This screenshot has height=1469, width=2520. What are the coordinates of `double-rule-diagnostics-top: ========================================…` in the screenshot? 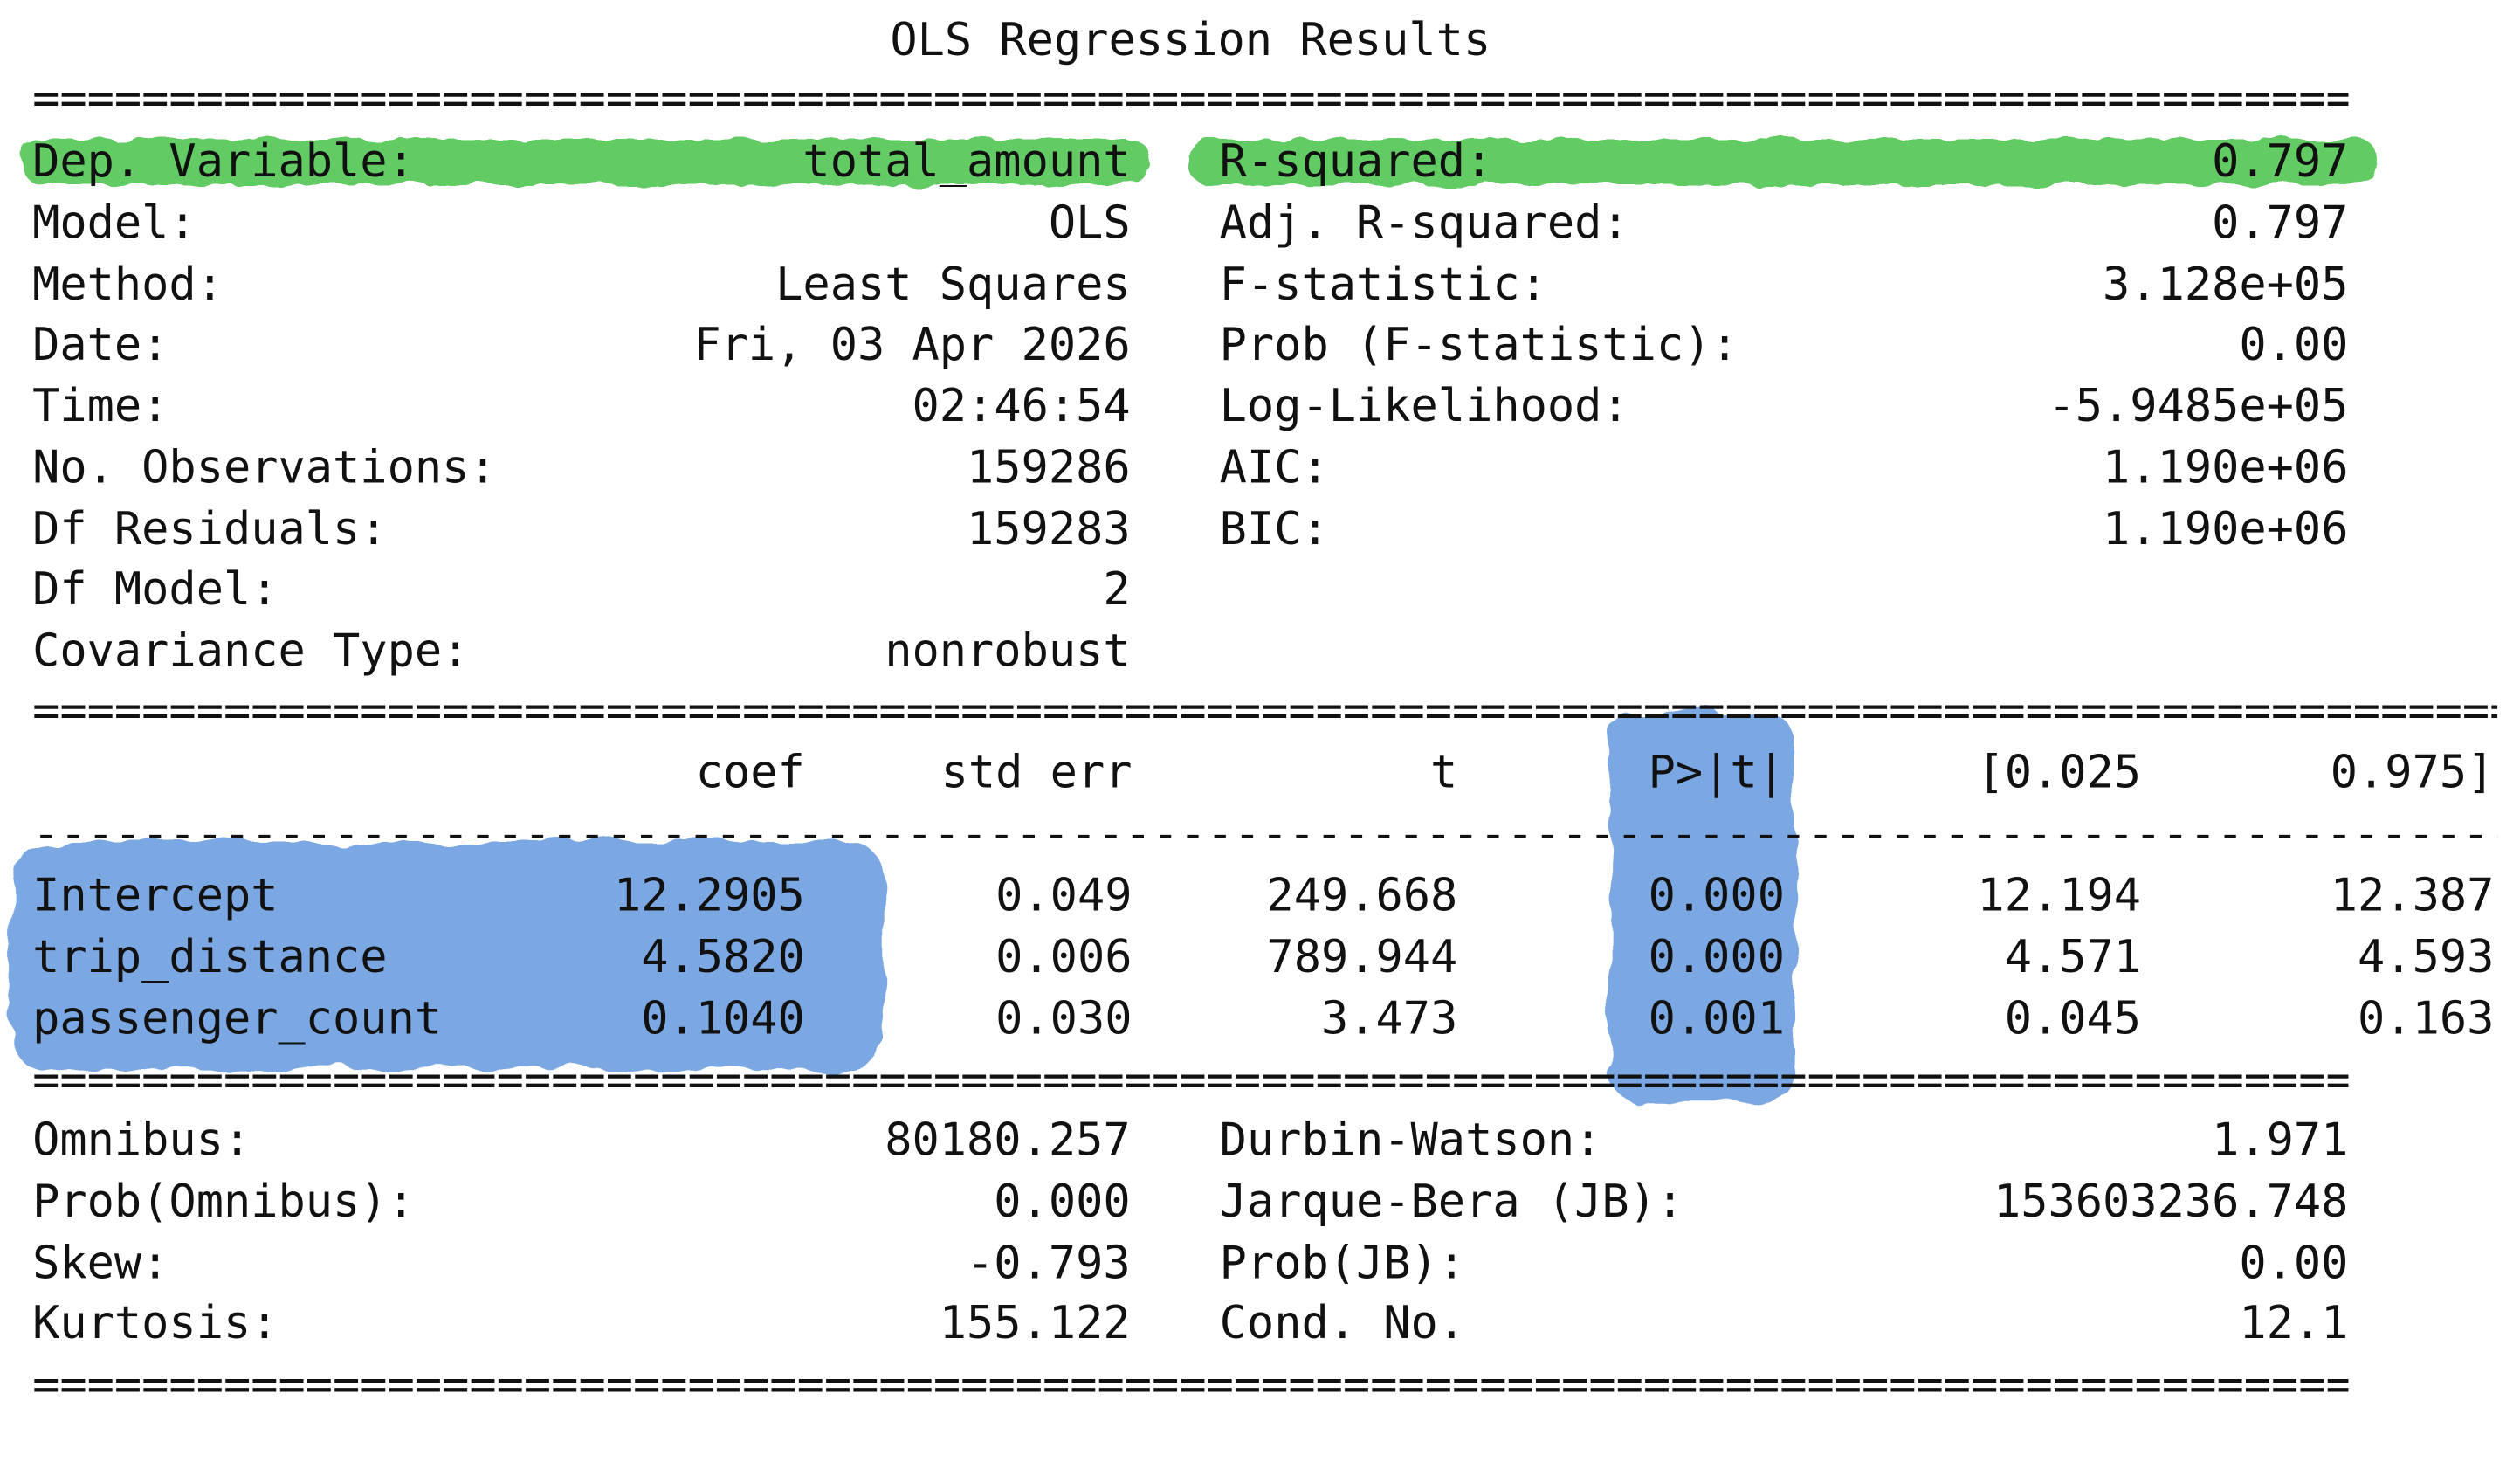 It's located at (1190, 1079).